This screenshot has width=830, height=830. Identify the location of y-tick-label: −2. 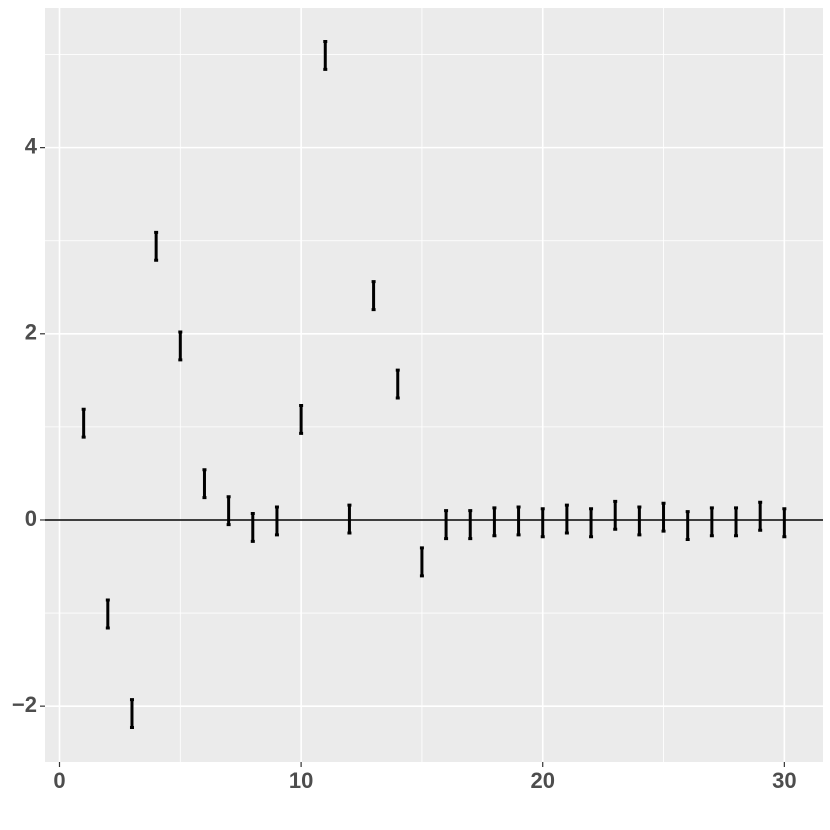
(24, 704).